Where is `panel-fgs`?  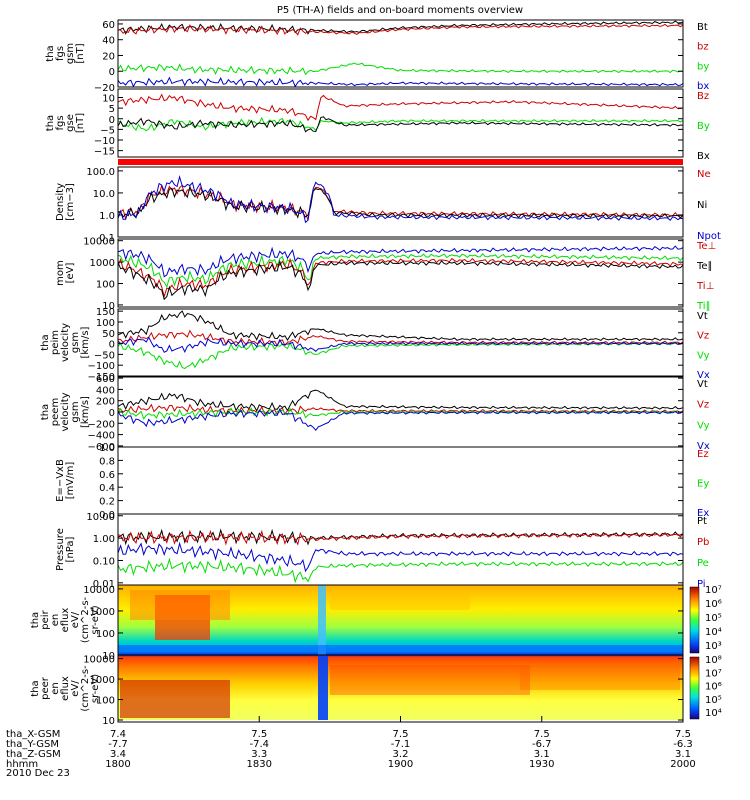
panel-fgs is located at coordinates (400, 54).